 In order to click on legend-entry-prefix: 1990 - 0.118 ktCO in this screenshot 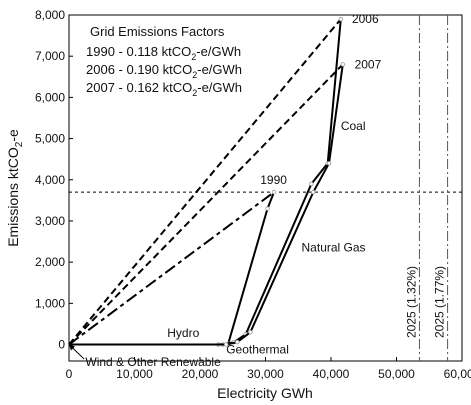, I will do `click(138, 51)`.